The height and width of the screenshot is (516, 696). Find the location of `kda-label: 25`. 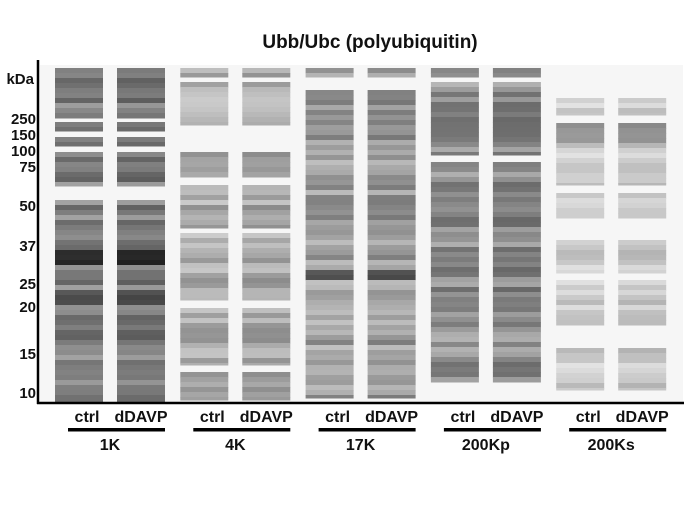

kda-label: 25 is located at coordinates (27, 284).